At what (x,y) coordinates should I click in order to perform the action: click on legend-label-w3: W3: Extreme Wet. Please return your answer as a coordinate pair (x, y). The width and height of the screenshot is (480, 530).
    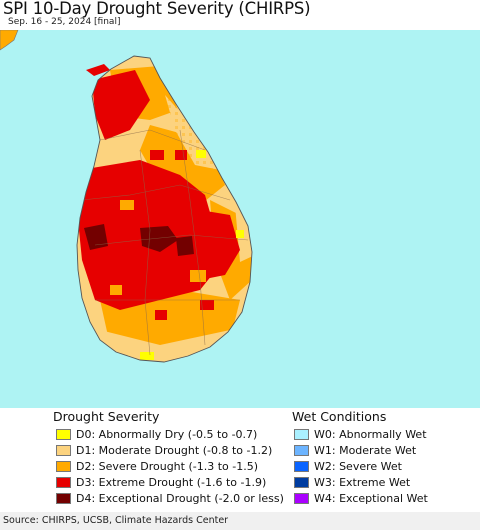
    Looking at the image, I should click on (362, 482).